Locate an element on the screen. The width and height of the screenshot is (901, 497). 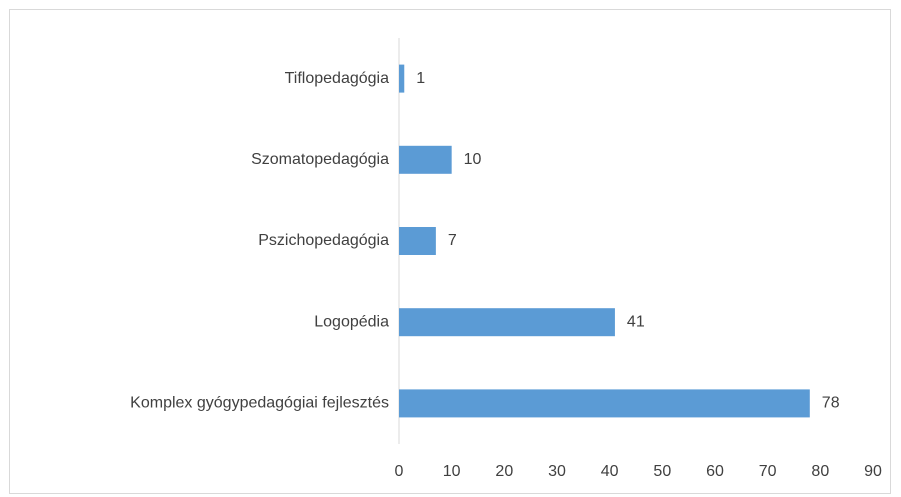
y-tick-label: Komplex gyógypedagógiai fejlesztés is located at coordinates (259, 403).